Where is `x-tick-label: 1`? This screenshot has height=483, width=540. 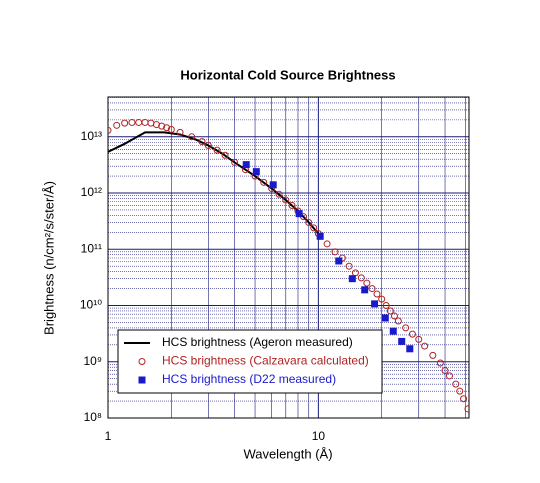 x-tick-label: 1 is located at coordinates (108, 436).